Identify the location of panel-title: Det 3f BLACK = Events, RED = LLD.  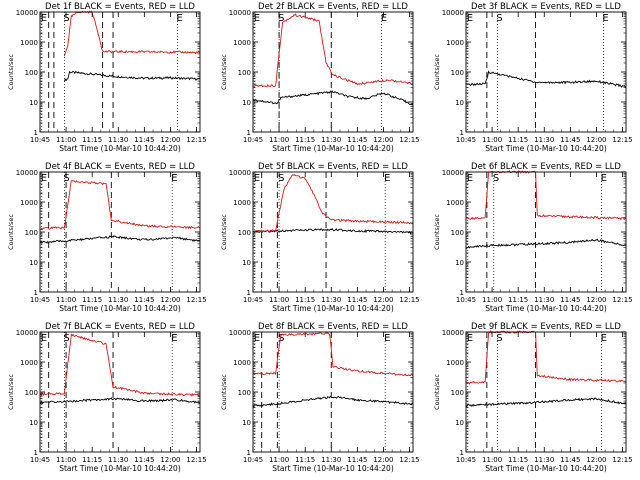
(546, 7).